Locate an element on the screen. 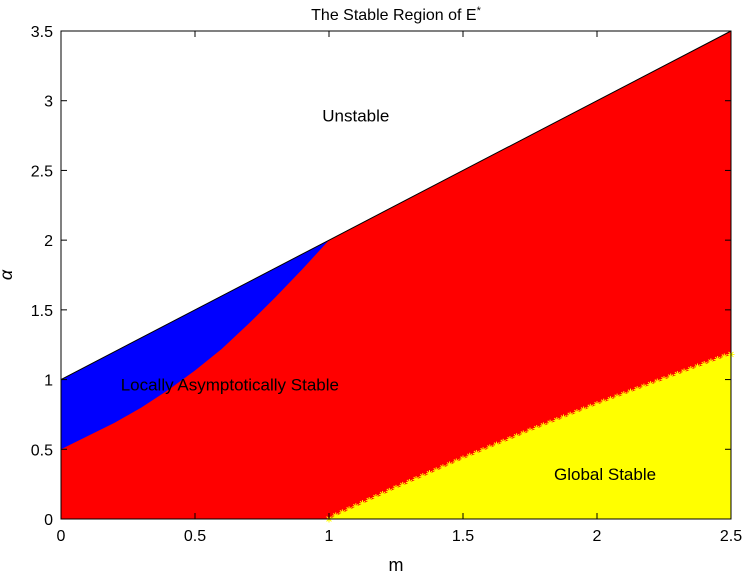 The image size is (744, 575). chart-title-main: The Stable Region of E is located at coordinates (393, 15).